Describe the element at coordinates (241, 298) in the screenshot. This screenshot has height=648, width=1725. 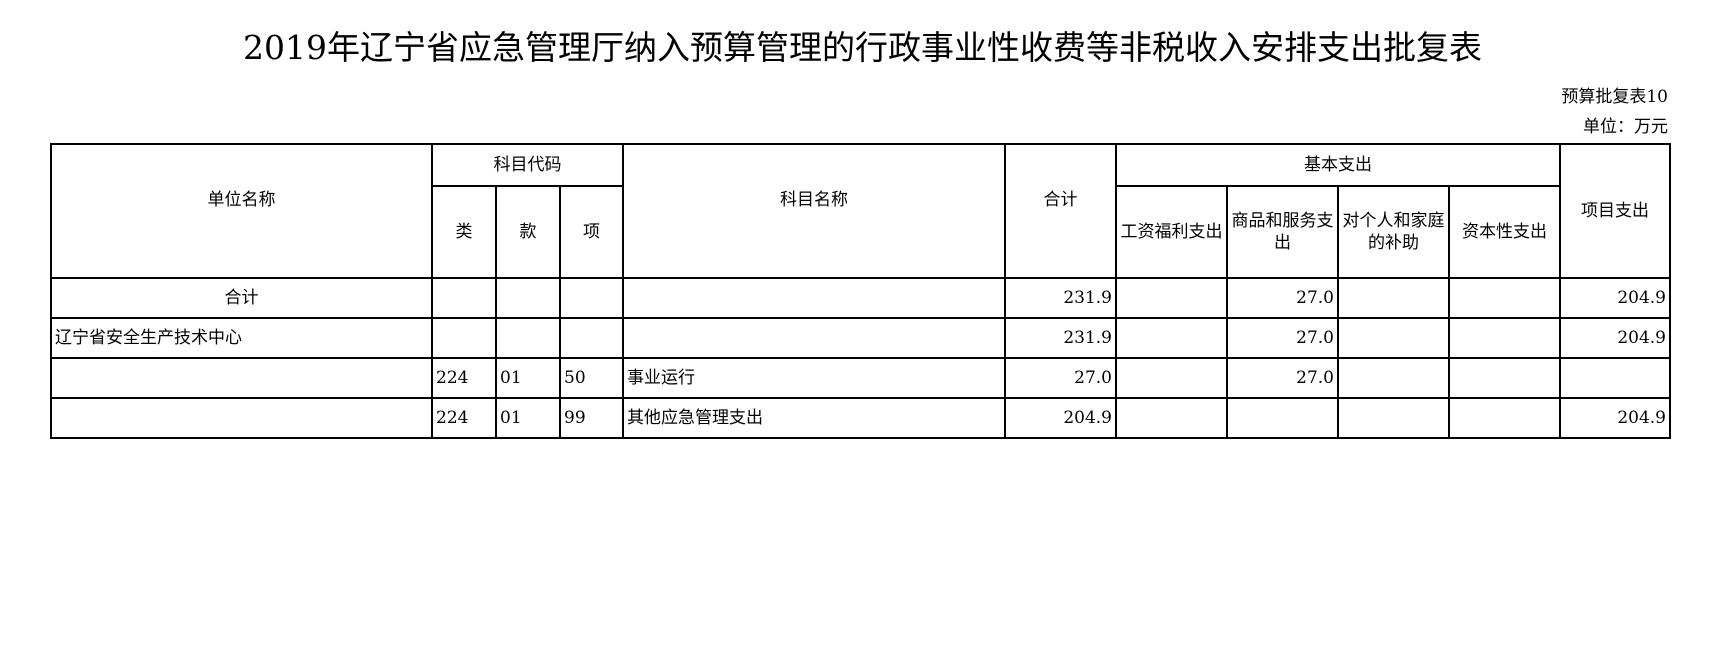
I see `cell-unit: 合计` at that location.